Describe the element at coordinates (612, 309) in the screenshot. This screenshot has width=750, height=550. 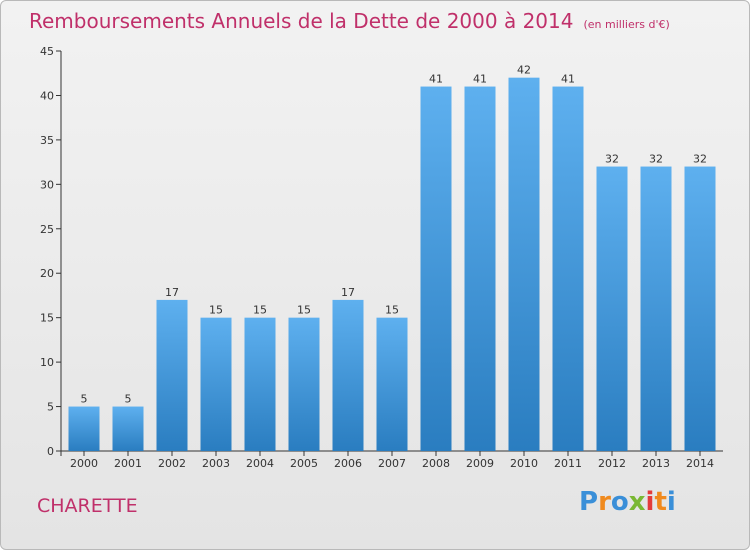
I see `bar-2012` at that location.